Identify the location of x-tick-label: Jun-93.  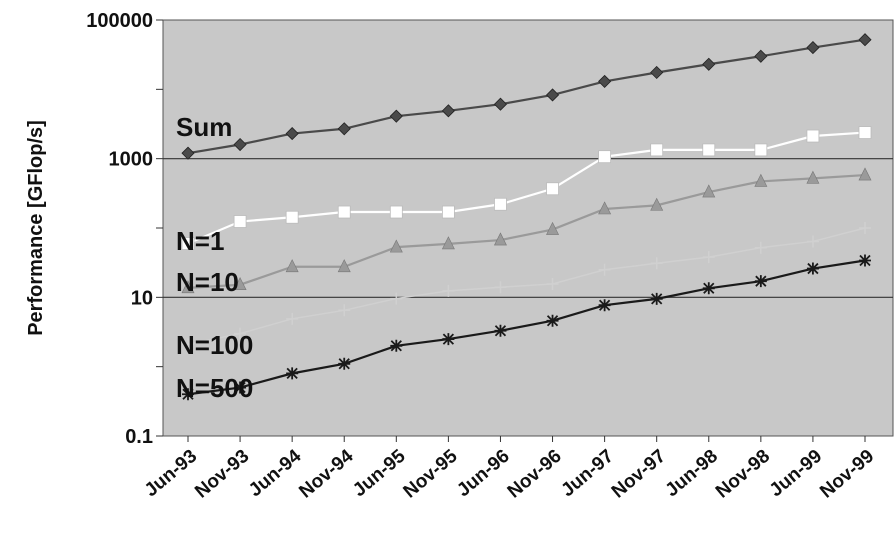
(171, 473).